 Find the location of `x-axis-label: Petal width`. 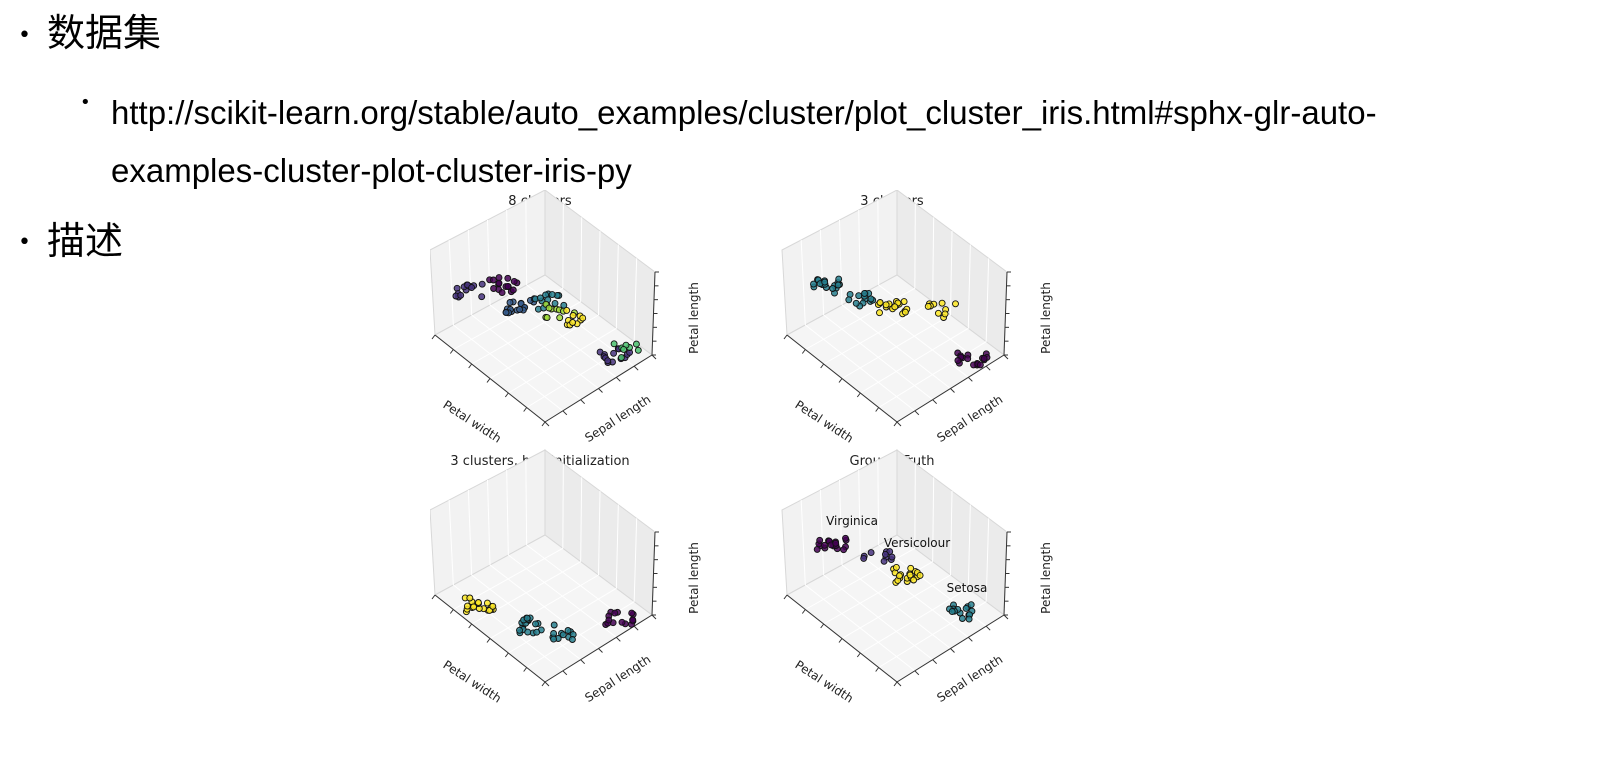

x-axis-label: Petal width is located at coordinates (471, 682).